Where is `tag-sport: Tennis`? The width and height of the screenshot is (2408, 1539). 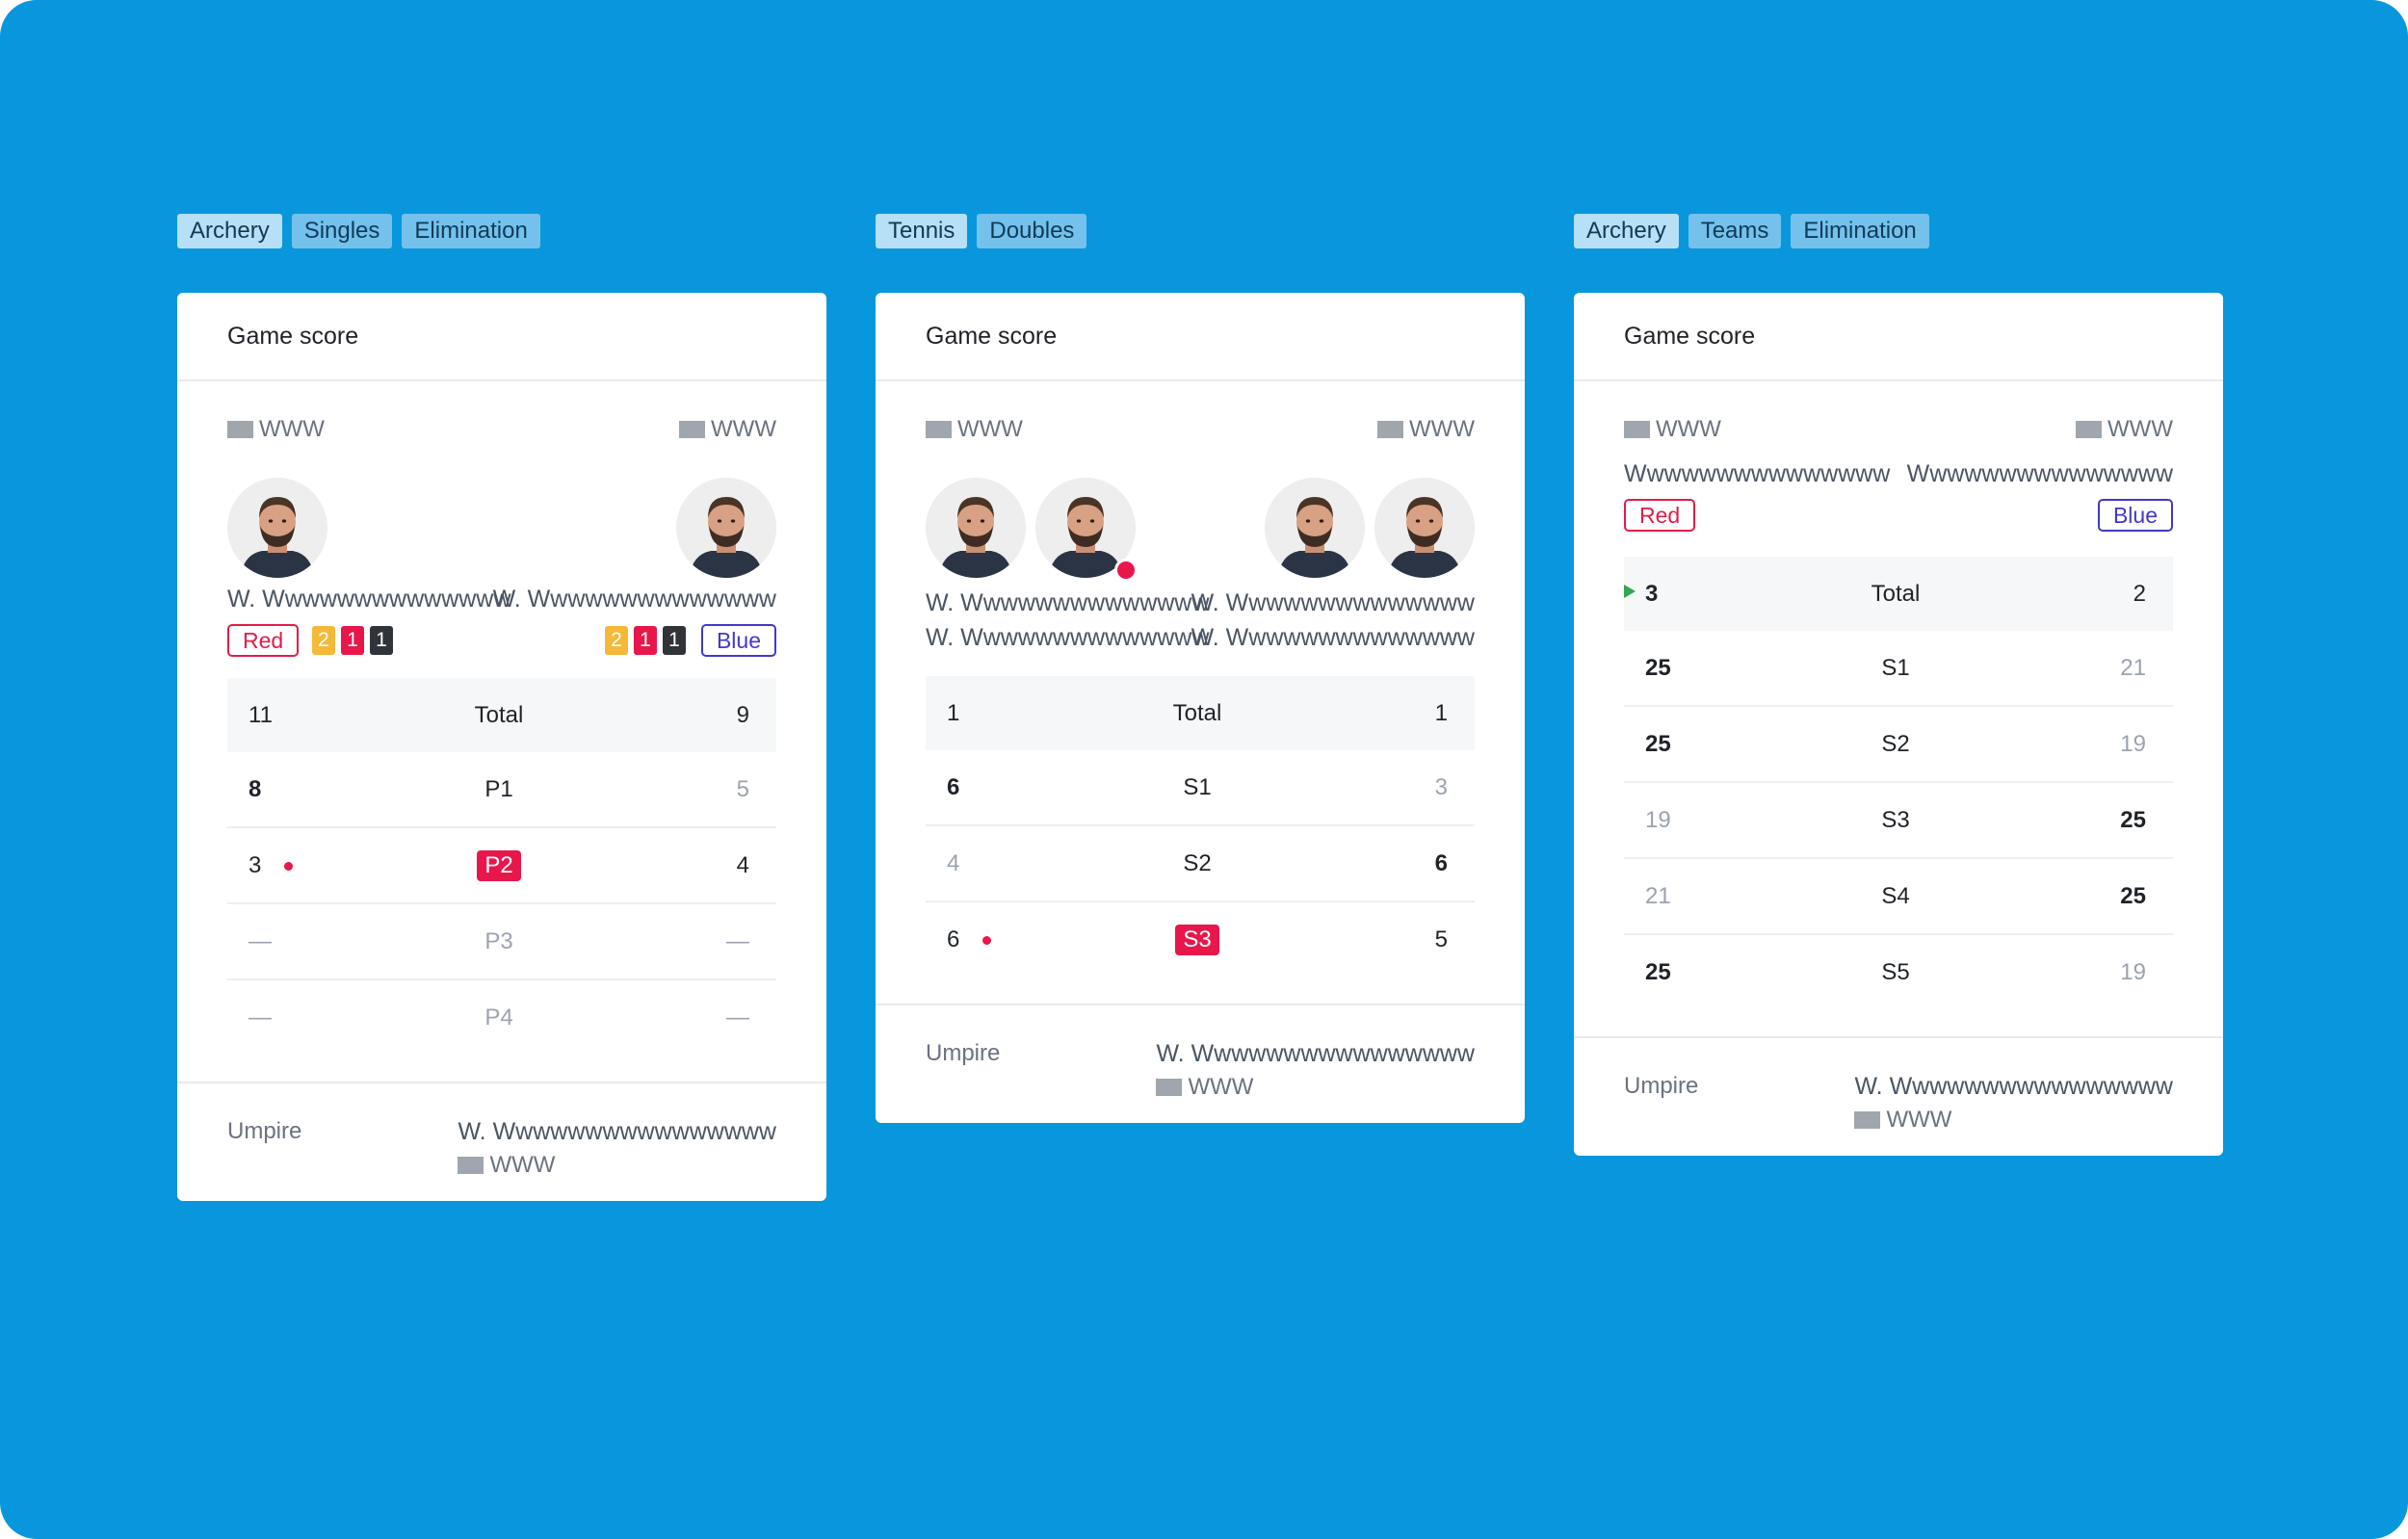 tag-sport: Tennis is located at coordinates (922, 231).